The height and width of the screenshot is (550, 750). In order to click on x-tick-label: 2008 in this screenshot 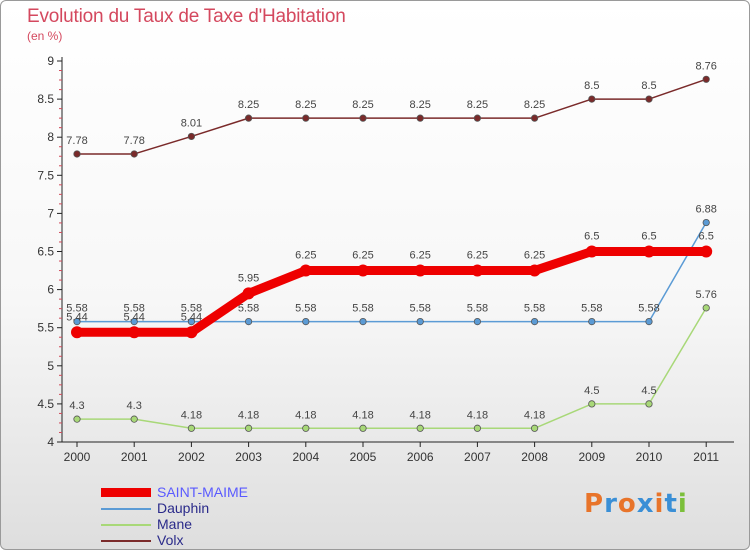, I will do `click(534, 457)`.